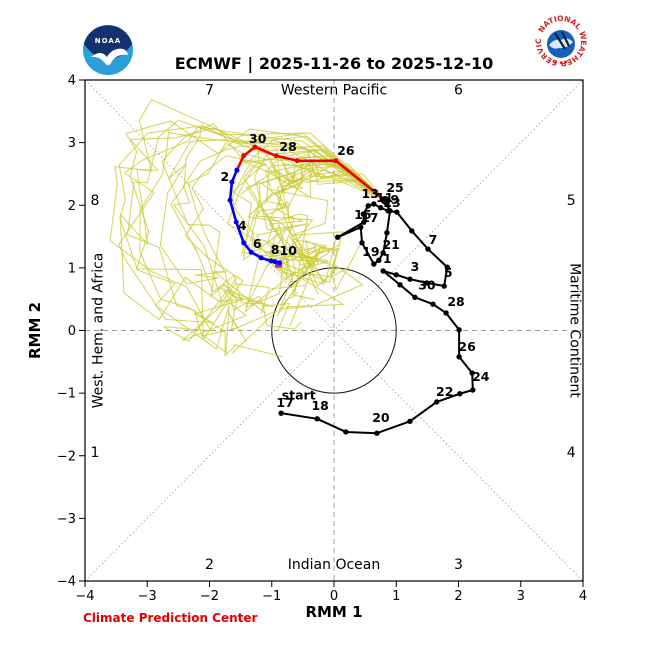 The image size is (650, 650). Describe the element at coordinates (575, 330) in the screenshot. I see `side-label: Maritime Continent` at that location.